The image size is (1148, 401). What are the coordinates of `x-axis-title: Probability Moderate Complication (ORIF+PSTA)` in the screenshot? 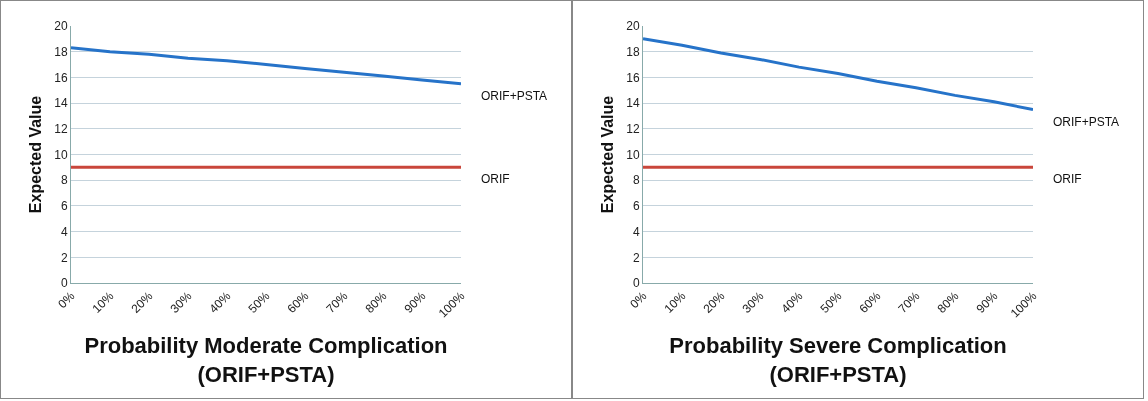 It's located at (266, 360).